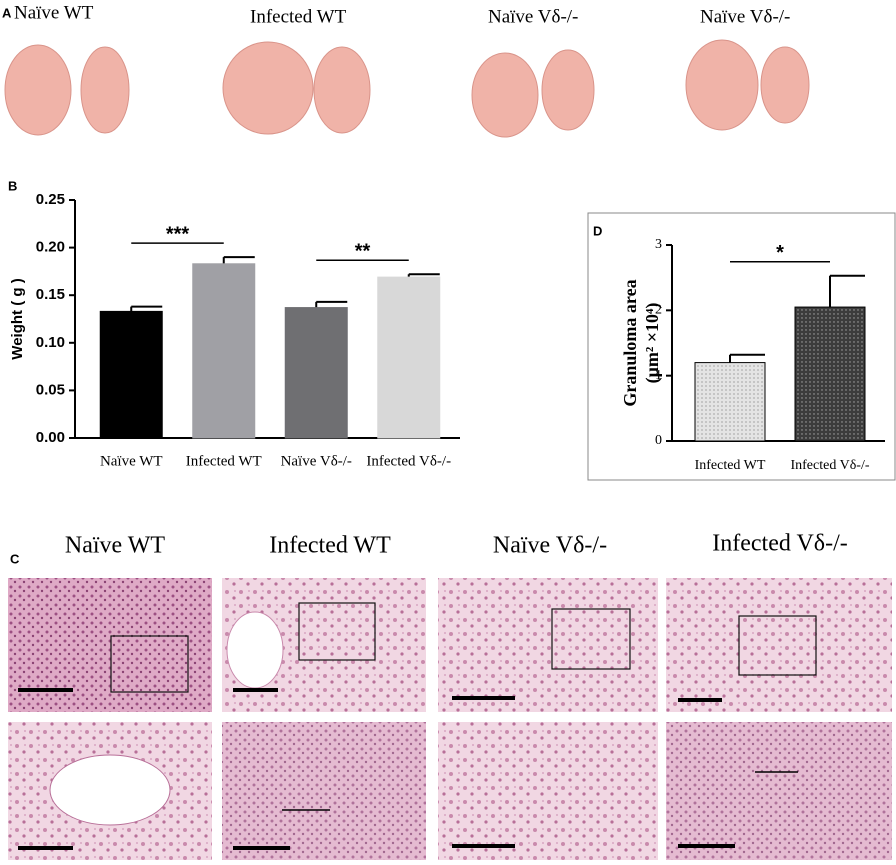 The image size is (896, 865). I want to click on y-tick-label: 0, so click(658, 440).